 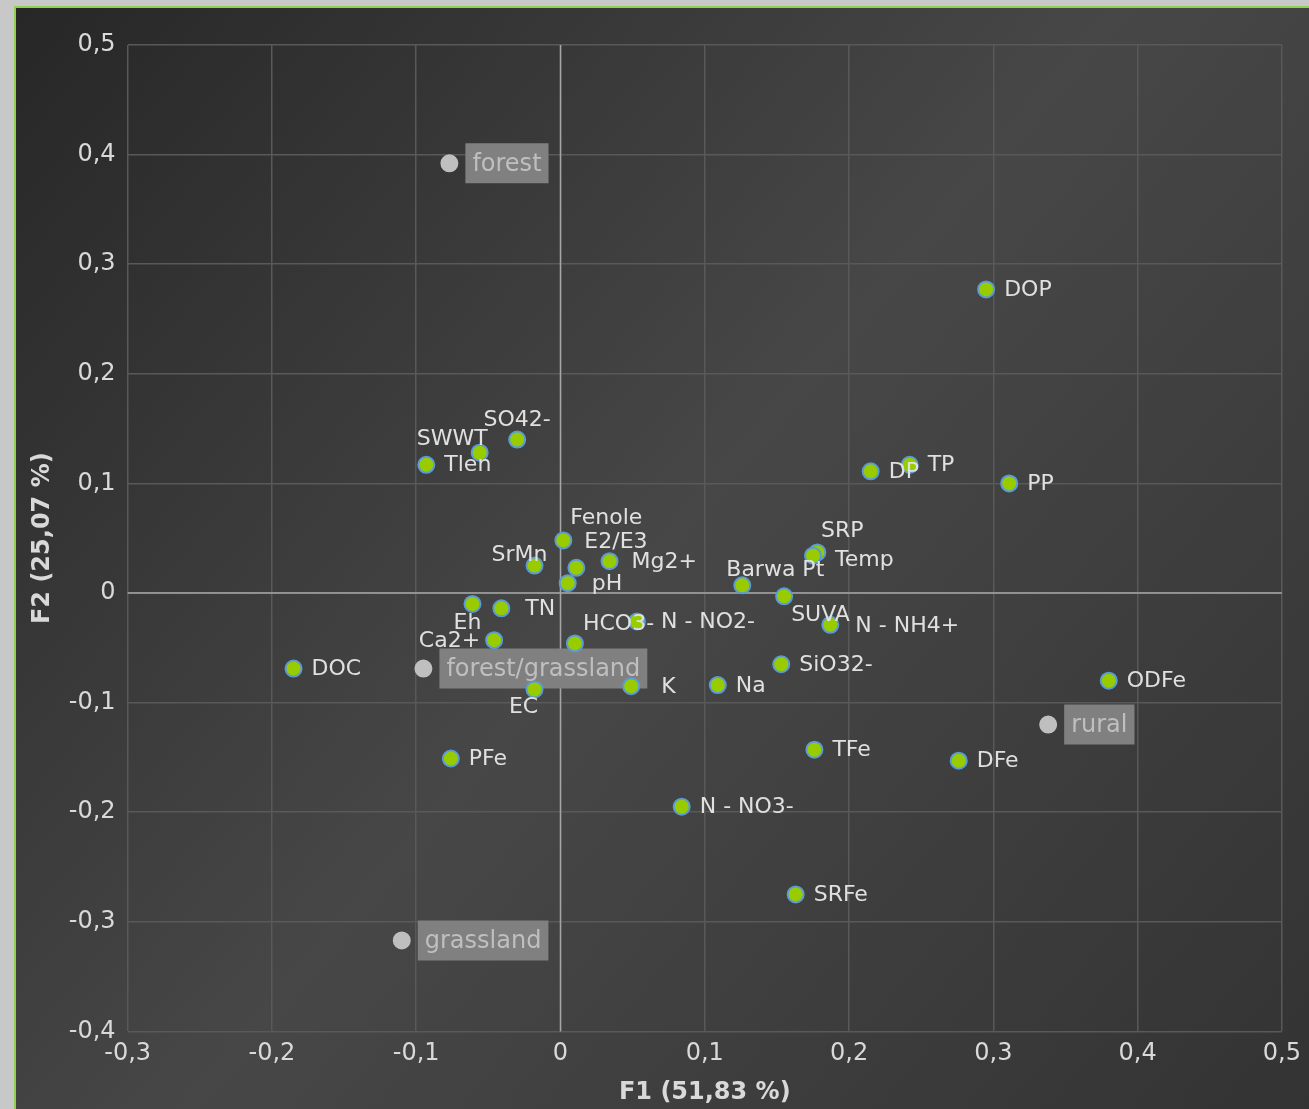 What do you see at coordinates (940, 464) in the screenshot?
I see `data-label: TP` at bounding box center [940, 464].